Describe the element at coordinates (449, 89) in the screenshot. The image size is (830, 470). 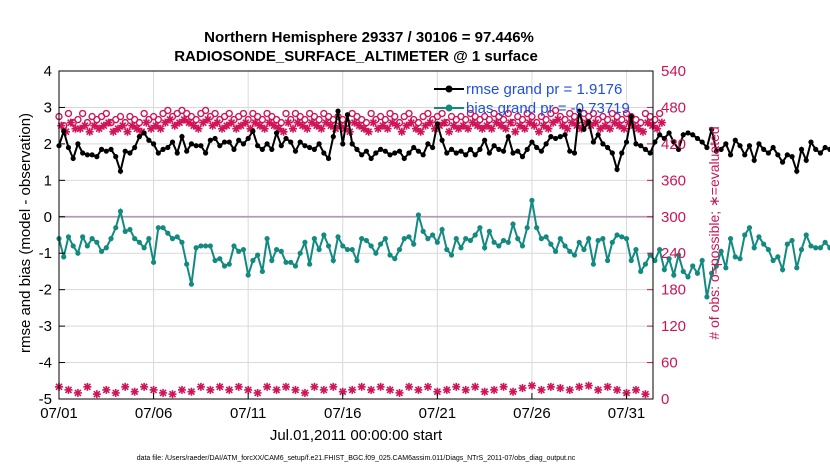
I see `legend-rmse-marker` at that location.